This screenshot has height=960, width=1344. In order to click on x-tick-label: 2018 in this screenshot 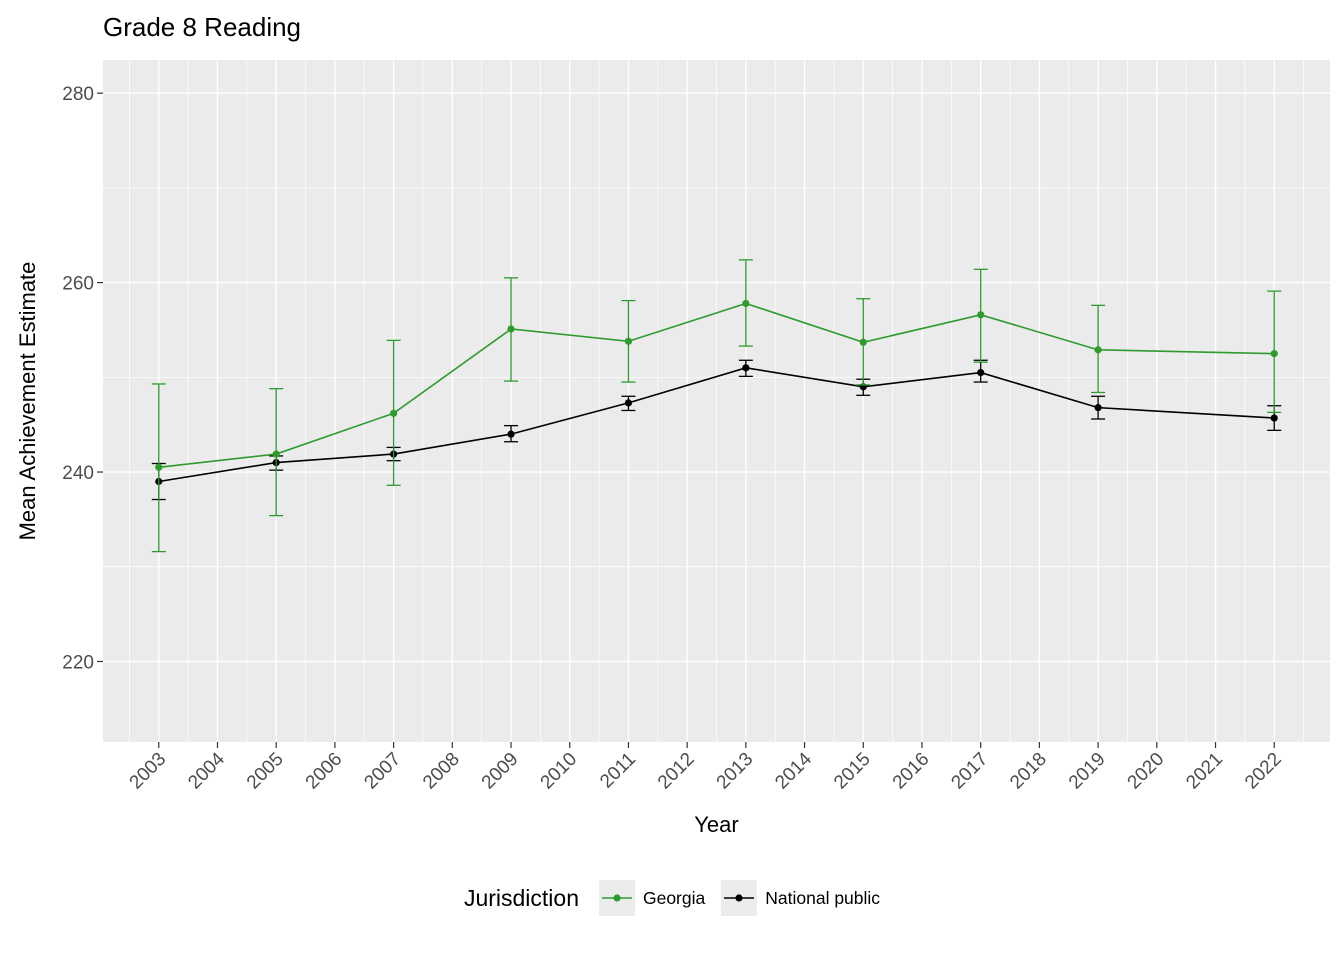, I will do `click(1028, 771)`.